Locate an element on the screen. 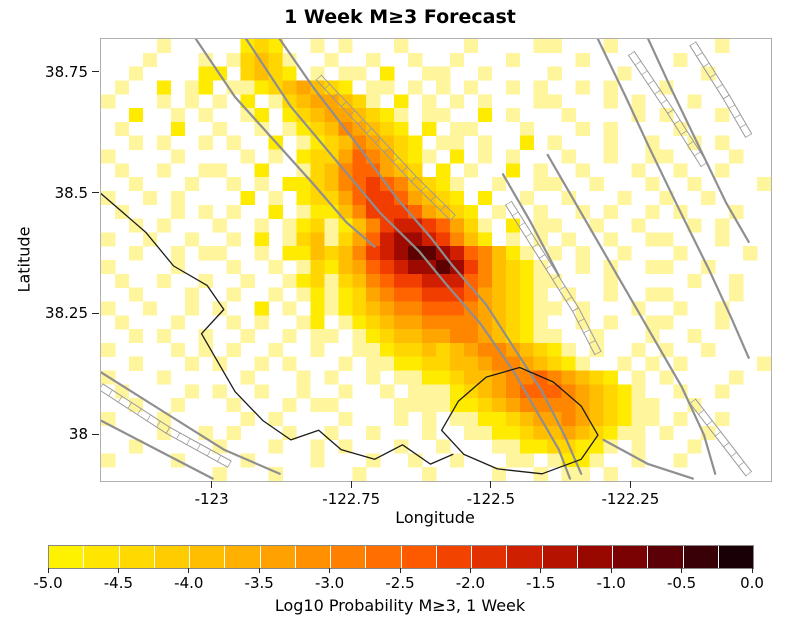  x-tick-label: -123 is located at coordinates (211, 499).